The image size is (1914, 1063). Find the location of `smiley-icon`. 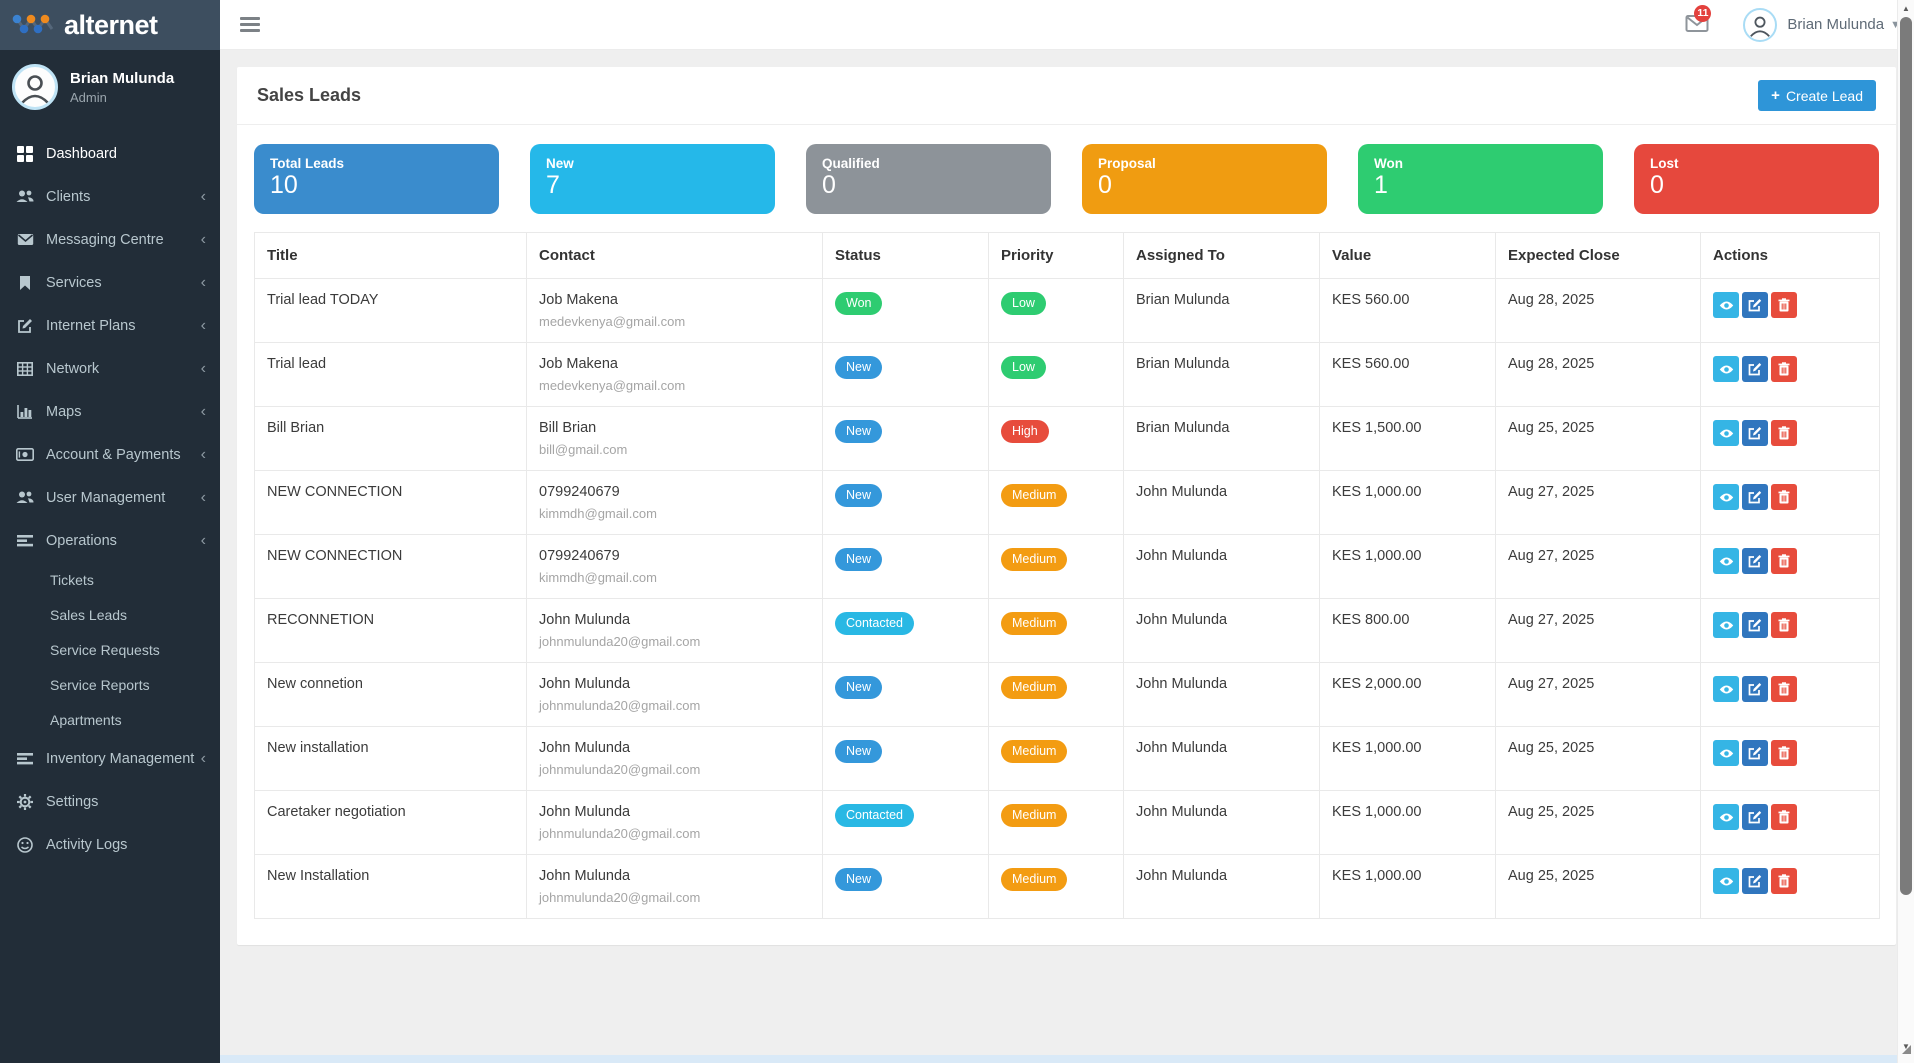

smiley-icon is located at coordinates (25, 845).